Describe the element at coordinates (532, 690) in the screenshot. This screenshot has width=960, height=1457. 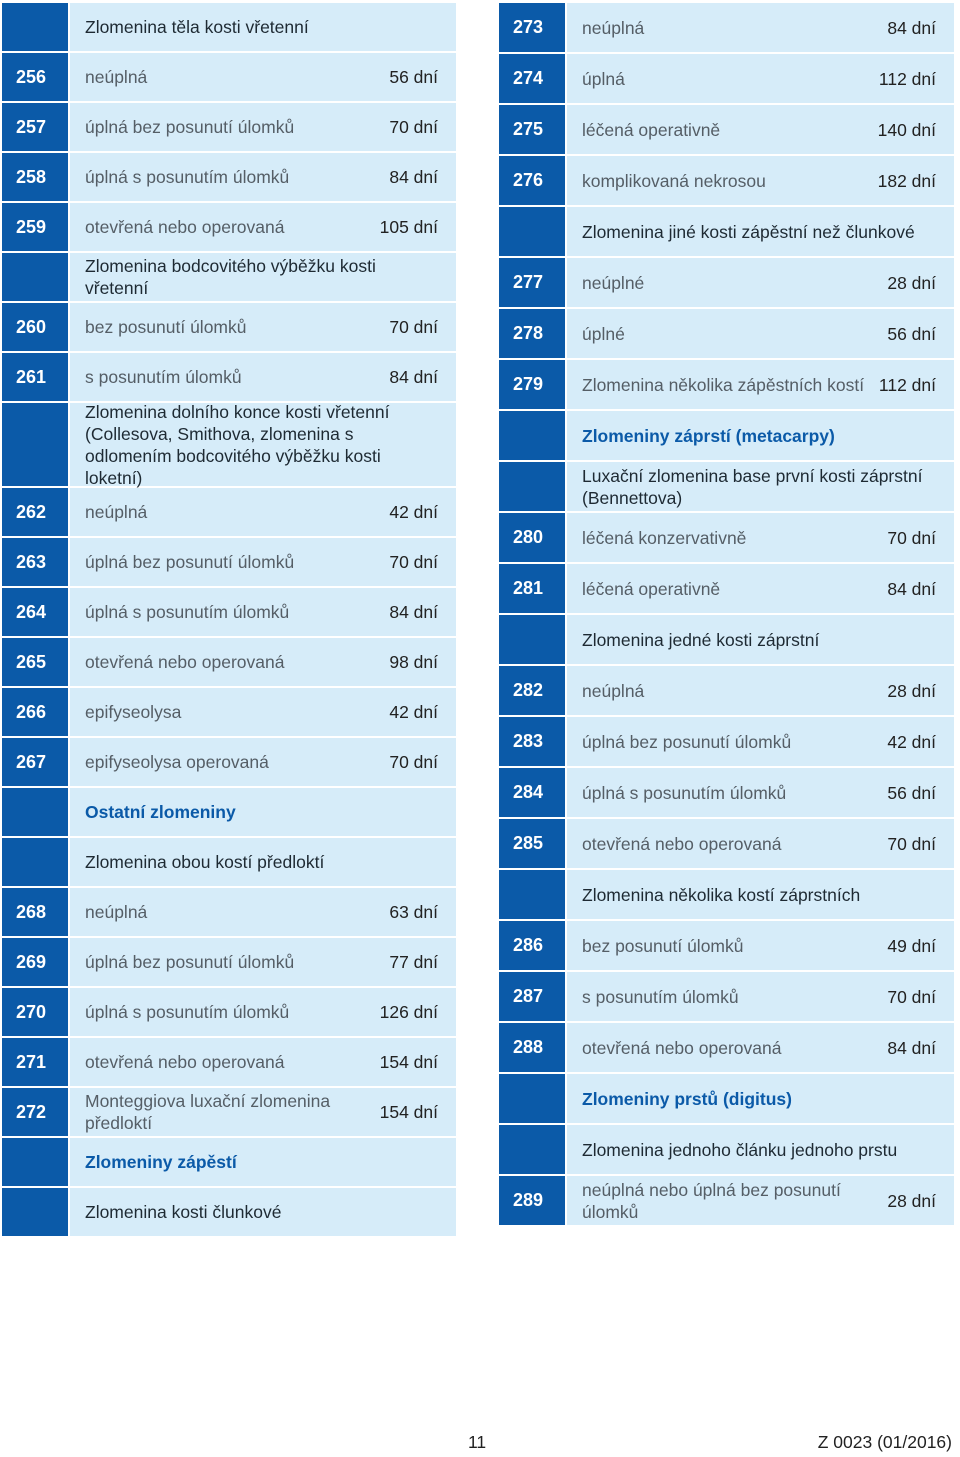
I see `item-number: 282` at that location.